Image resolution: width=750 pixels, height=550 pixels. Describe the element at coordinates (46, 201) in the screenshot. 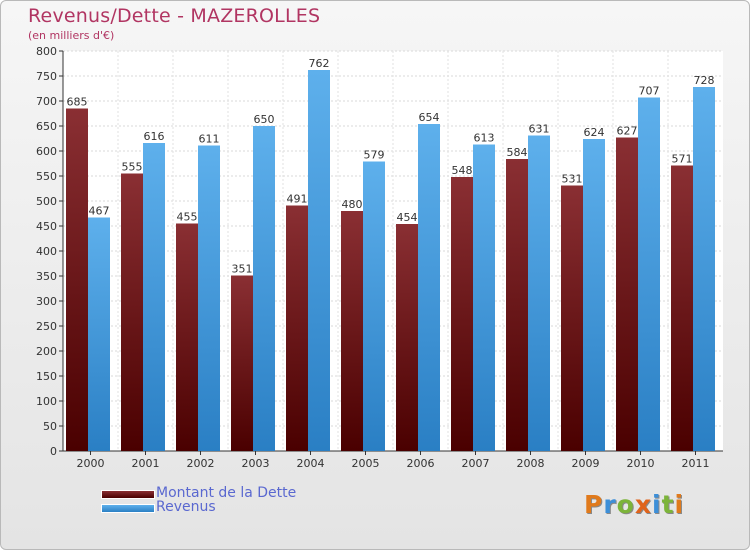

I see `y-tick-label: 500` at that location.